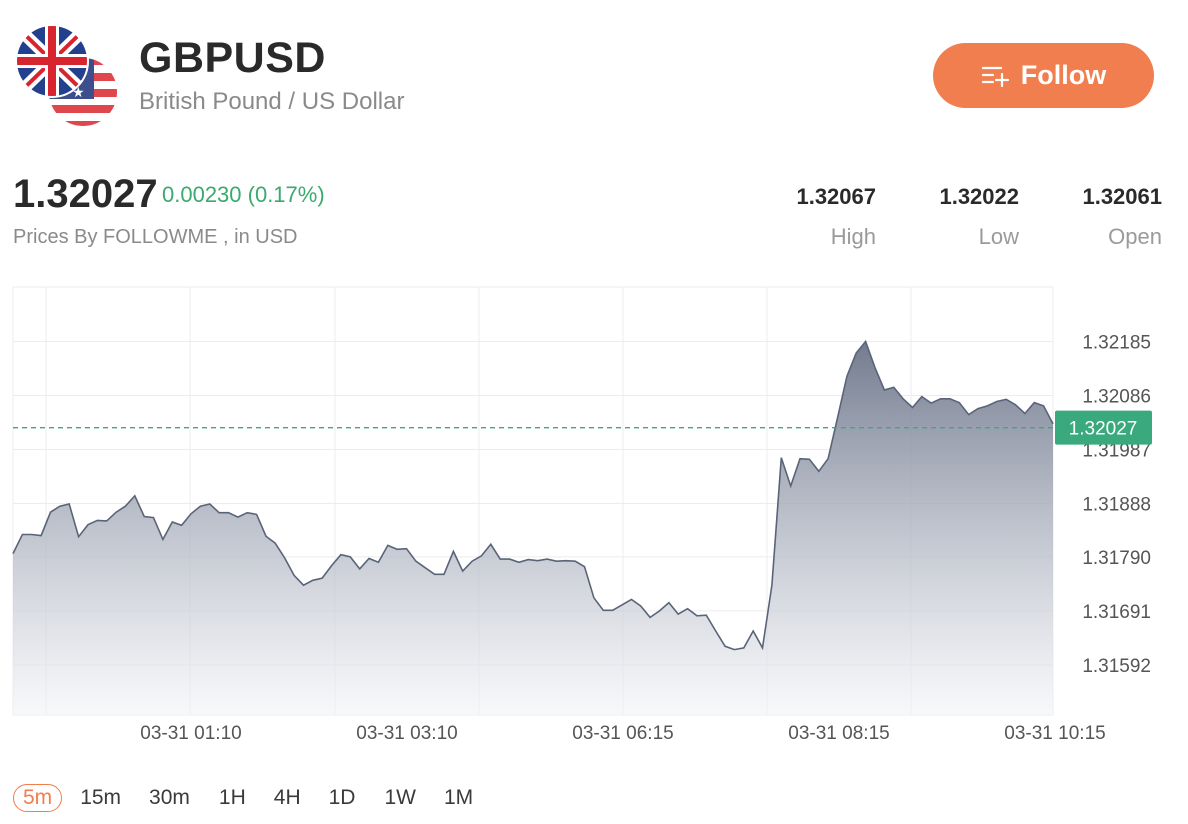 The image size is (1188, 824). What do you see at coordinates (232, 797) in the screenshot?
I see `timeframe-1h: 1H` at bounding box center [232, 797].